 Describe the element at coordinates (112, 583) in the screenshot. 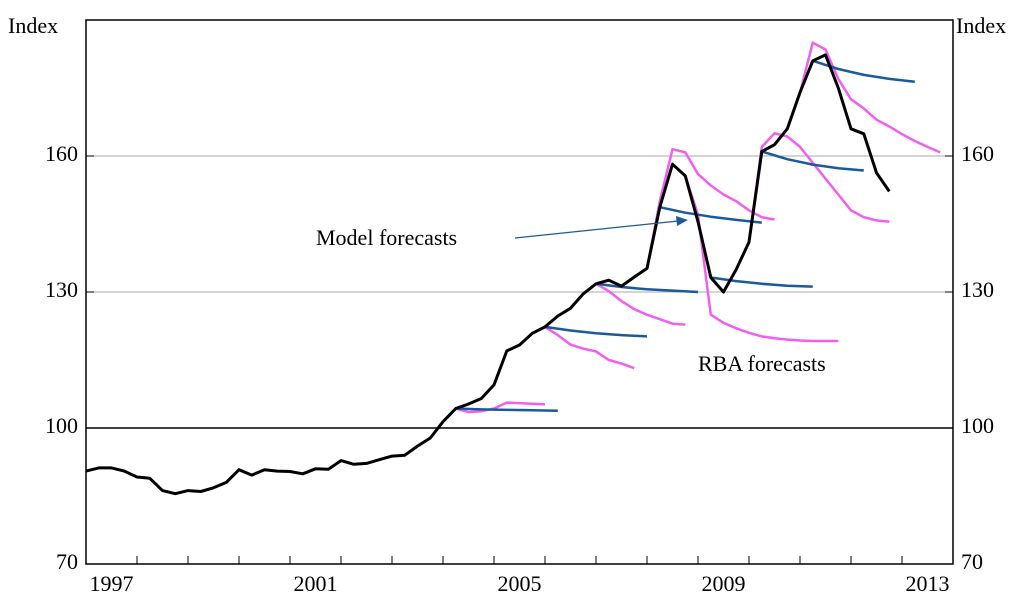

I see `x-tick-label: 1997` at that location.